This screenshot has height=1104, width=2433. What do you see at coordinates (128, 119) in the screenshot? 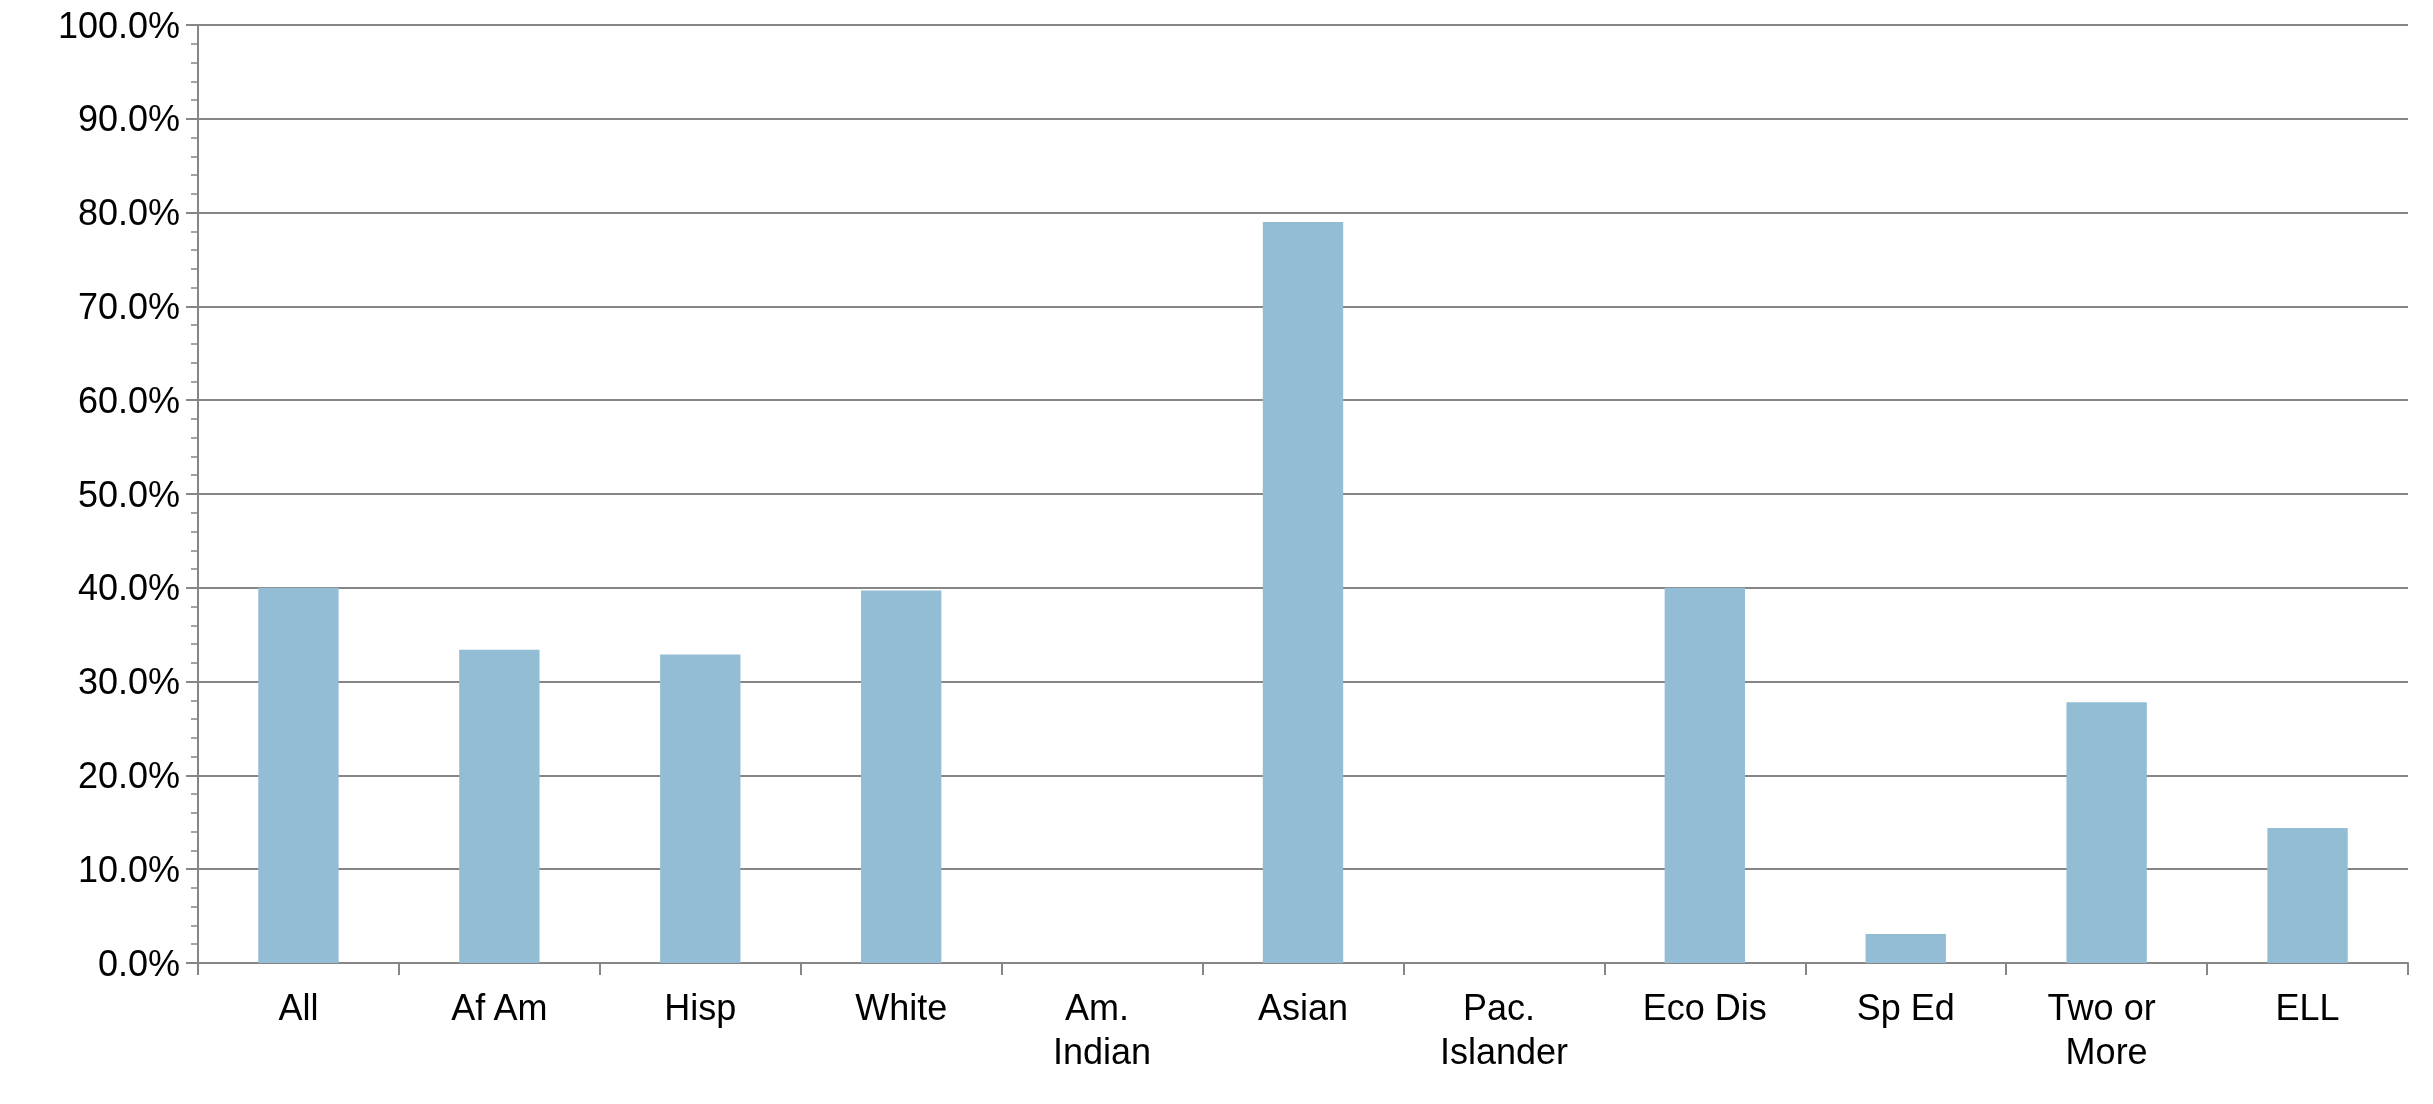
I see `y-tick-label: 90.0%` at bounding box center [128, 119].